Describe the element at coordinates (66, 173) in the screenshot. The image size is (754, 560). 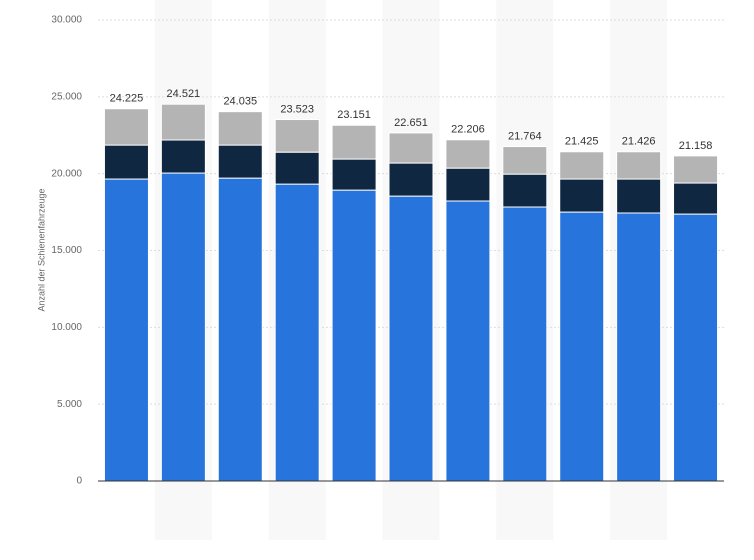
I see `y-tick-label: 20.000` at that location.